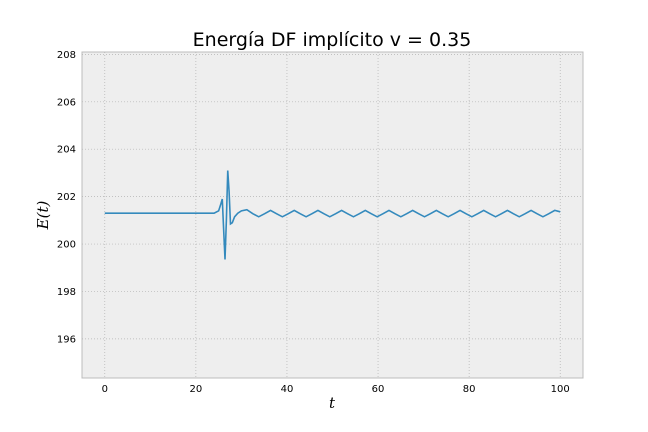  I want to click on x-axis-label: t, so click(332, 403).